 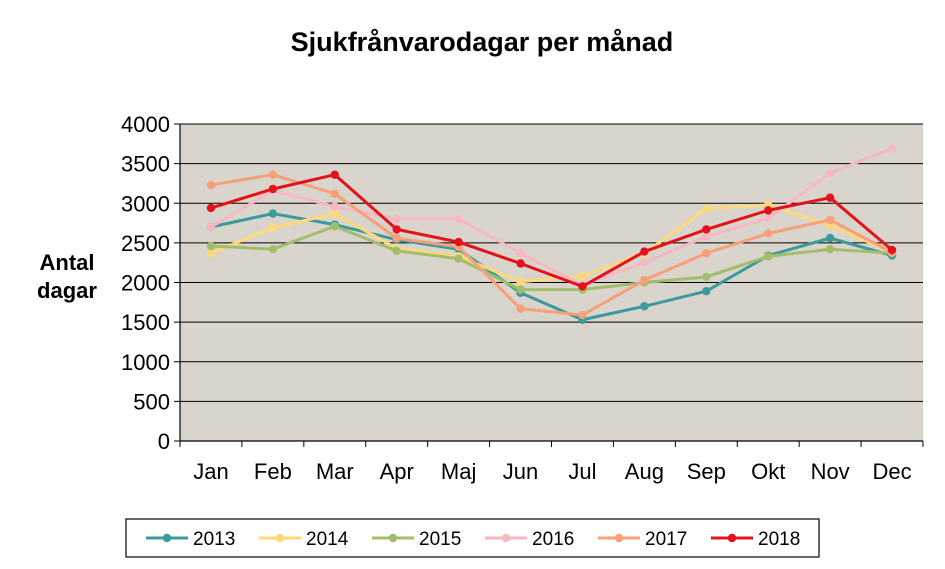 What do you see at coordinates (768, 471) in the screenshot?
I see `x-tick-label: Okt` at bounding box center [768, 471].